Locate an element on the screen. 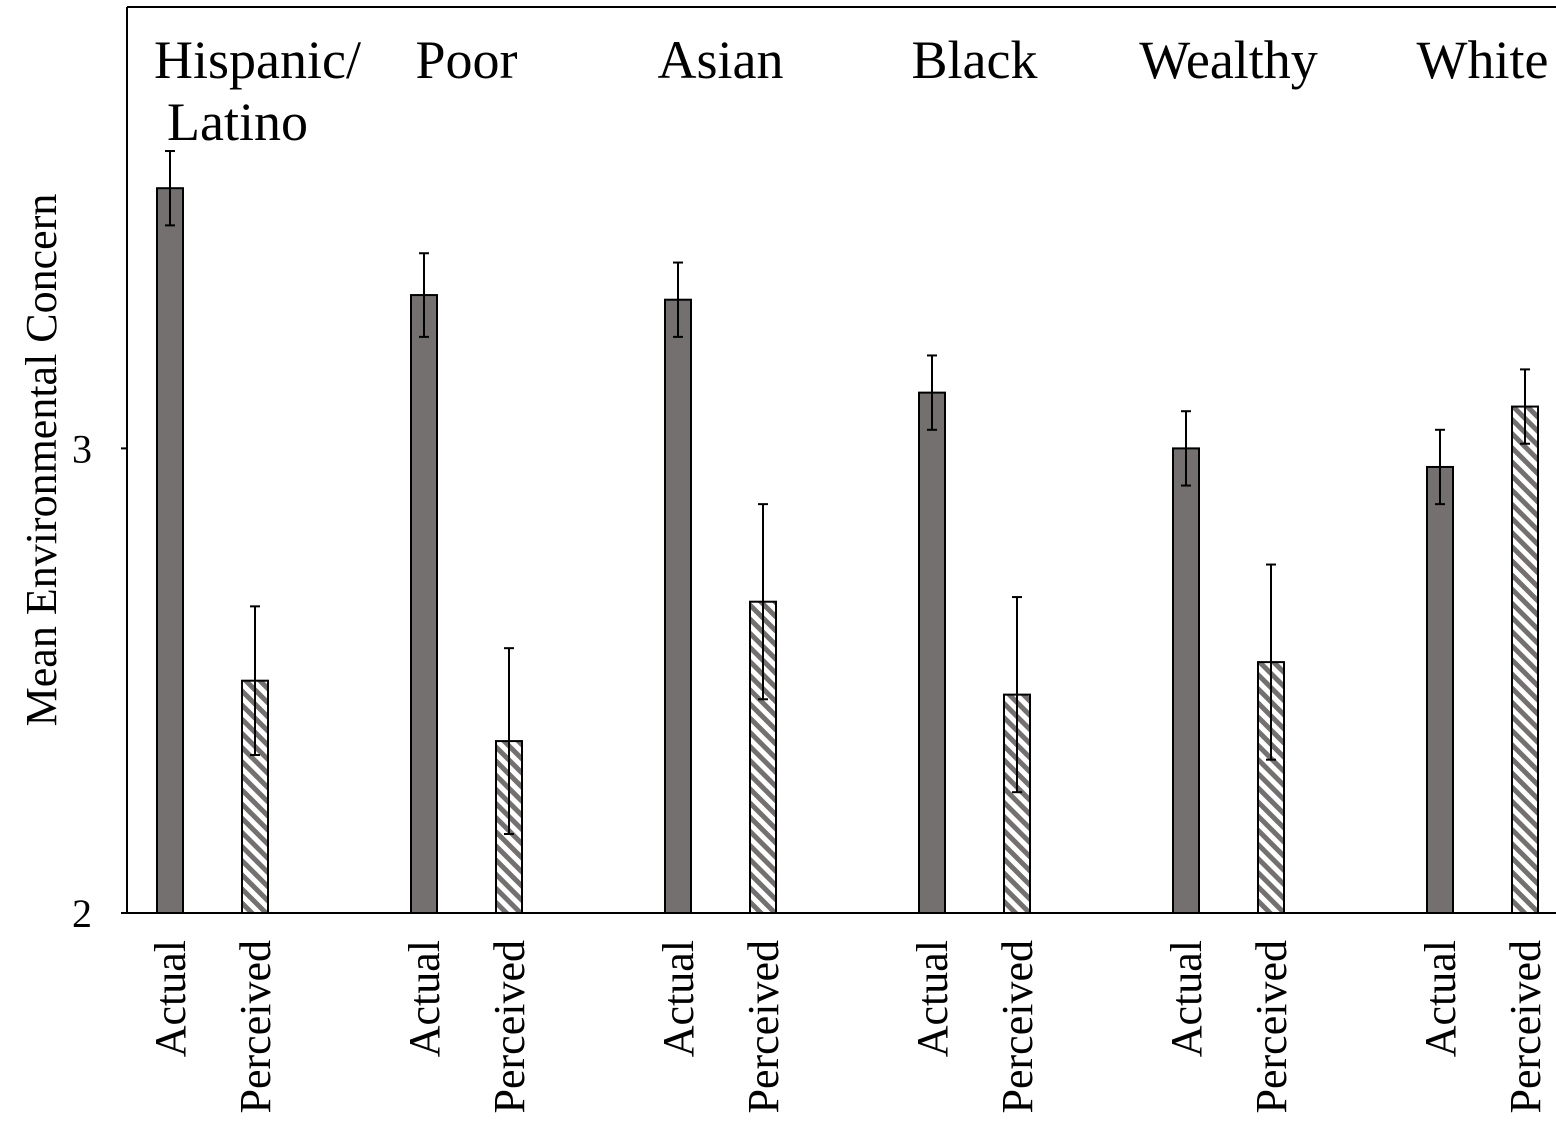  x-tick-label-actual-black: Actual is located at coordinates (932, 998).